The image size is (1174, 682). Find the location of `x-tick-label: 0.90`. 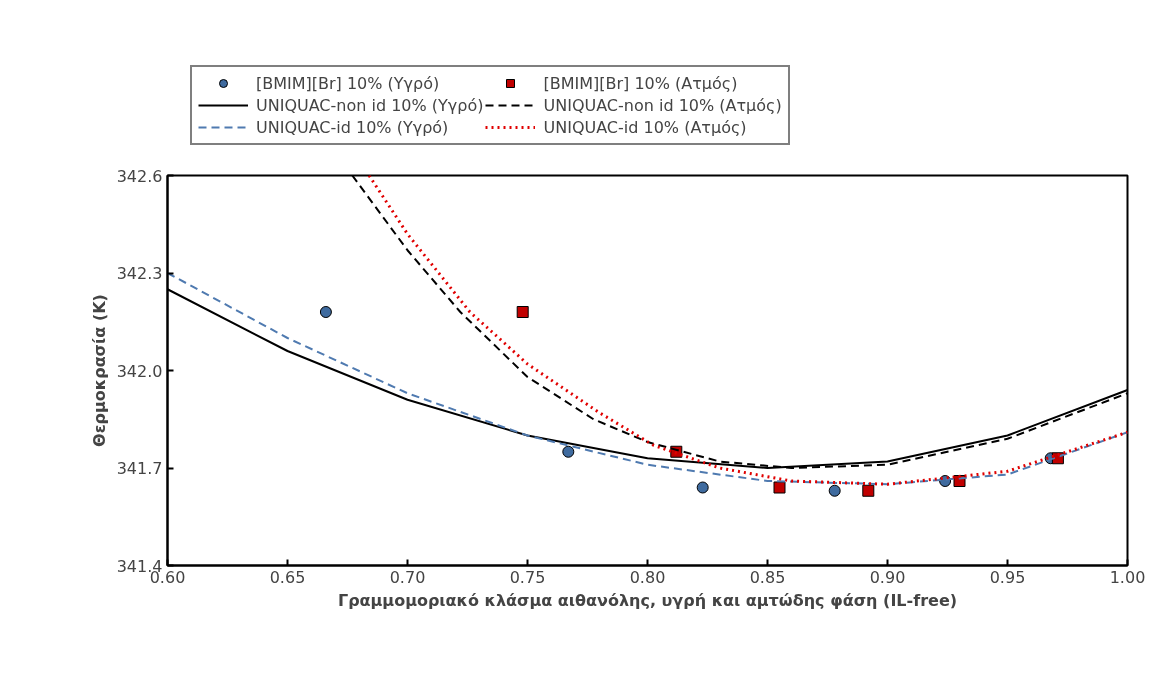

x-tick-label: 0.90 is located at coordinates (887, 577).